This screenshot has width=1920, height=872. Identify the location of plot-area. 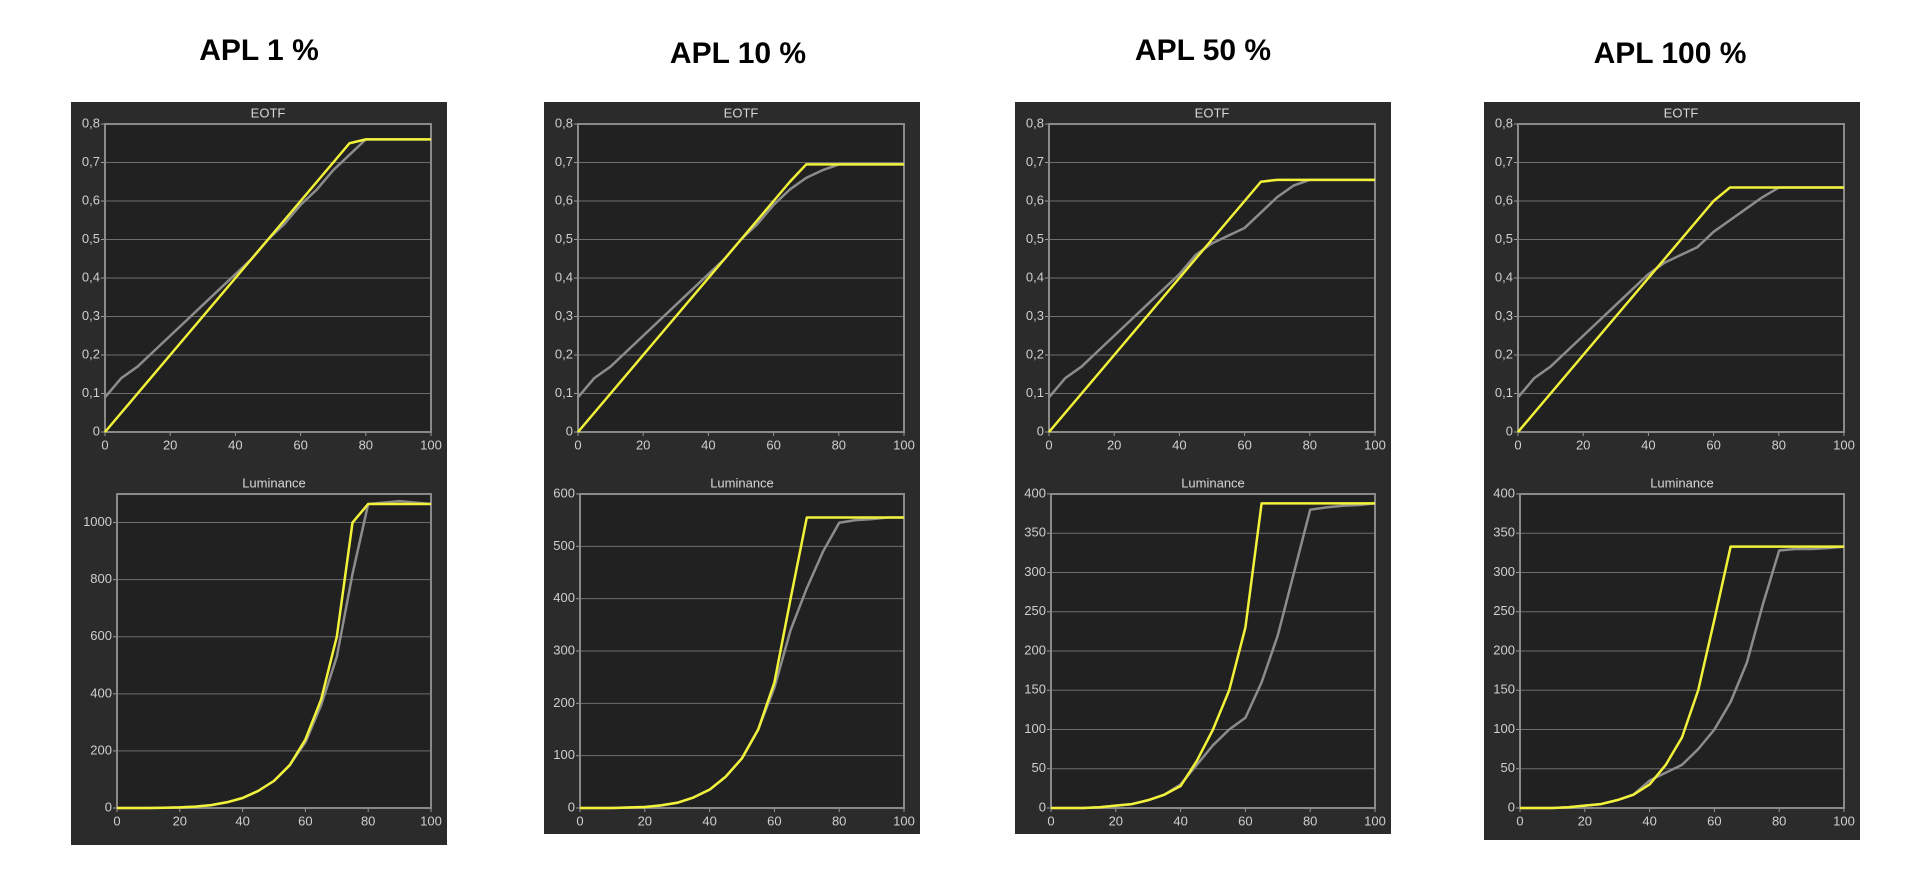
(274, 651).